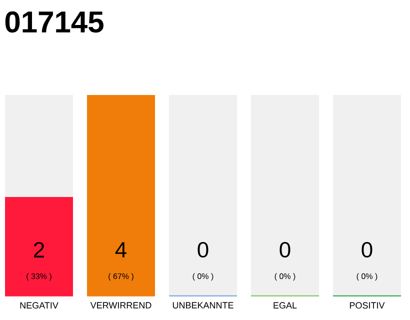 The width and height of the screenshot is (410, 320). I want to click on annotation: 4, so click(120, 250).